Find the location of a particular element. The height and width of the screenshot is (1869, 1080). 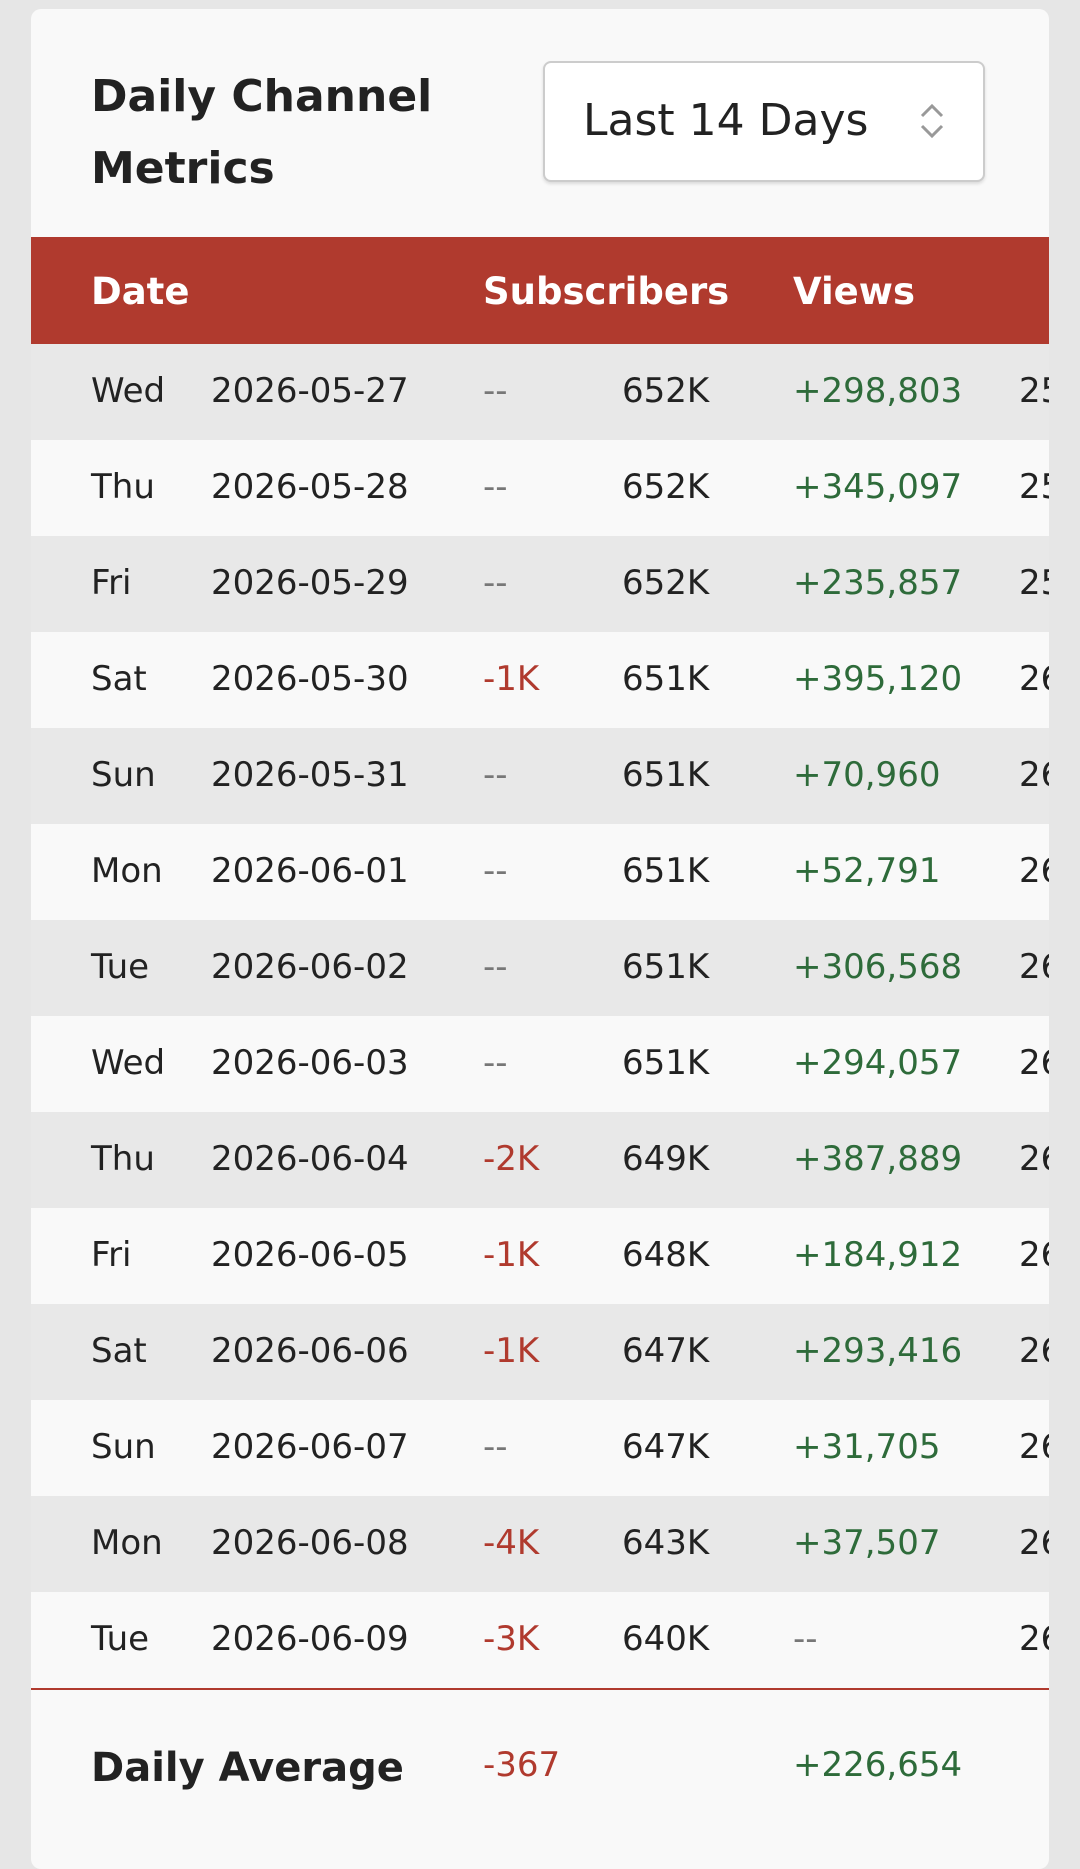

table-row: Fri 2026-06-05 -1K 648K +184,912 26 is located at coordinates (540, 1256).